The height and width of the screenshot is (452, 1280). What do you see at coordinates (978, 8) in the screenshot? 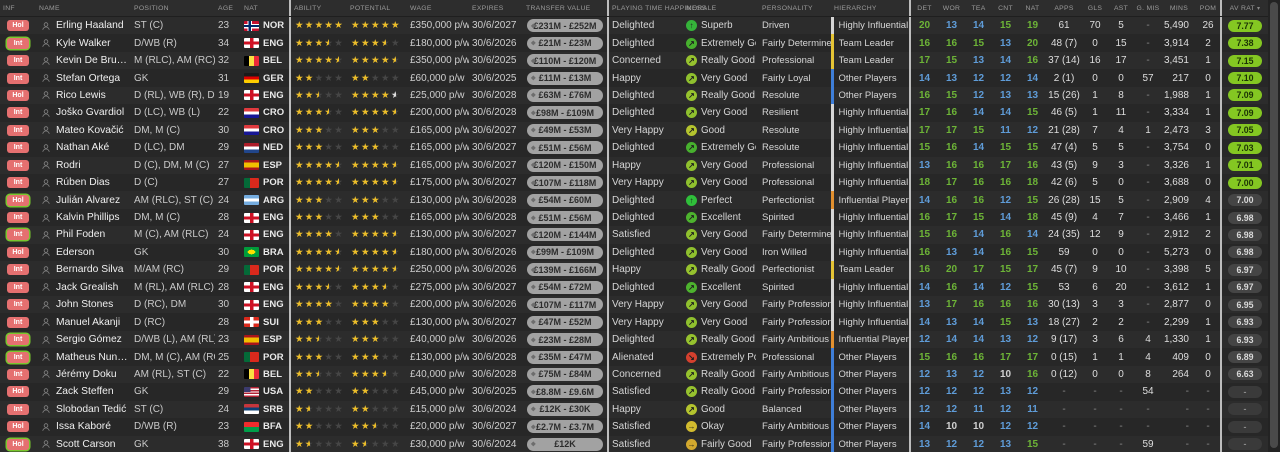
I see `col-header-tea: TEA` at bounding box center [978, 8].